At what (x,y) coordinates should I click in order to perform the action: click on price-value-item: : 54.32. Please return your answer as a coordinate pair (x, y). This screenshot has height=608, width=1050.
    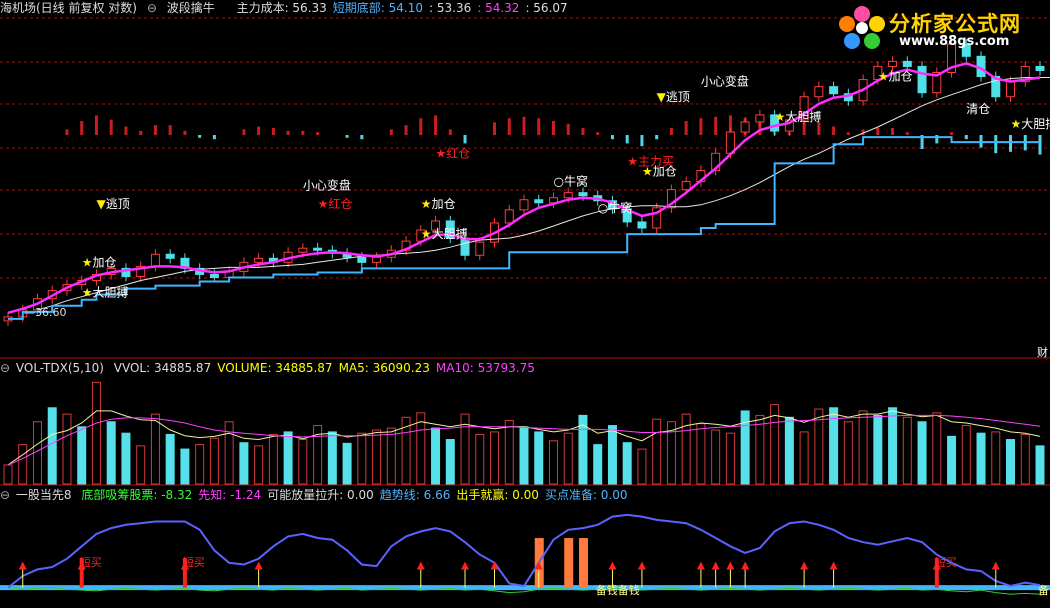
    Looking at the image, I should click on (498, 8).